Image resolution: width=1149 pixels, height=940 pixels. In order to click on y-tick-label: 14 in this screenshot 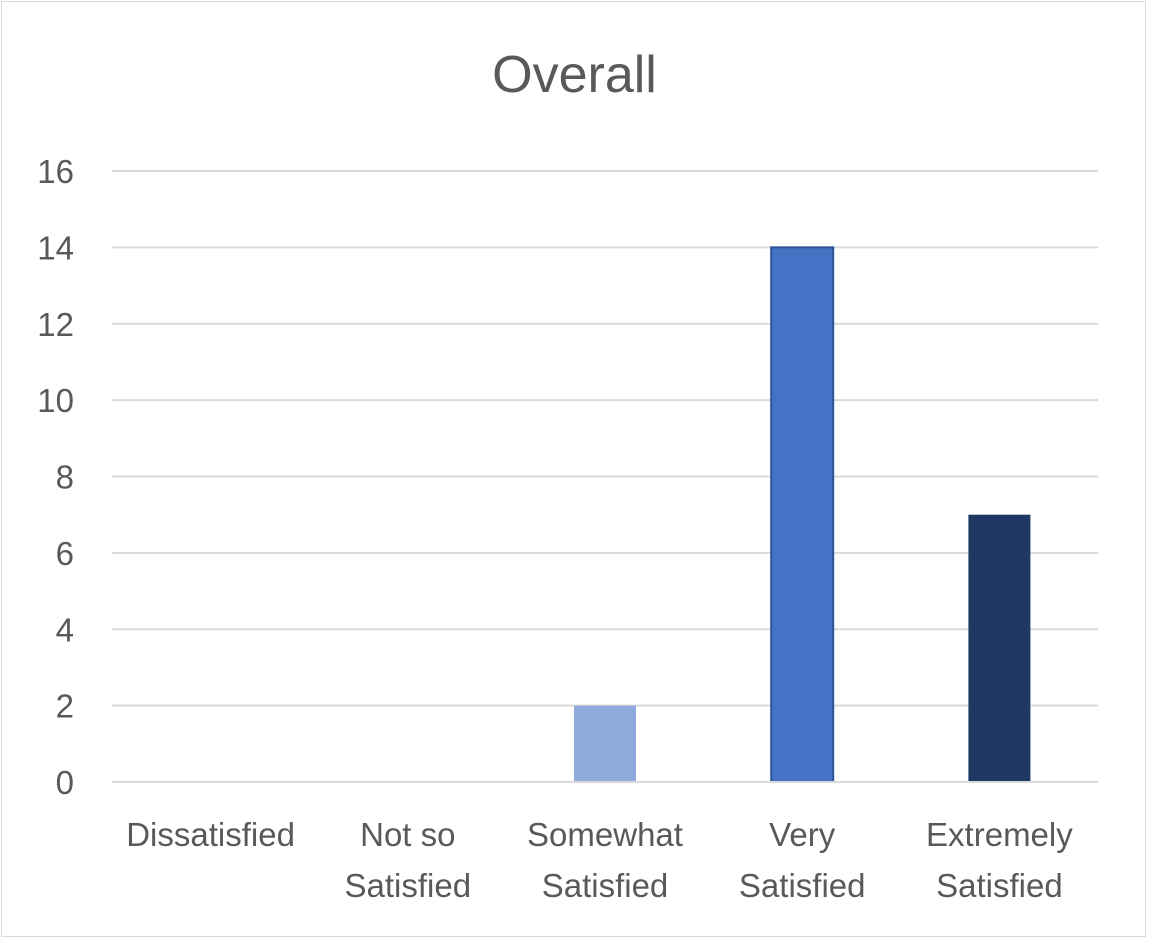, I will do `click(55, 247)`.